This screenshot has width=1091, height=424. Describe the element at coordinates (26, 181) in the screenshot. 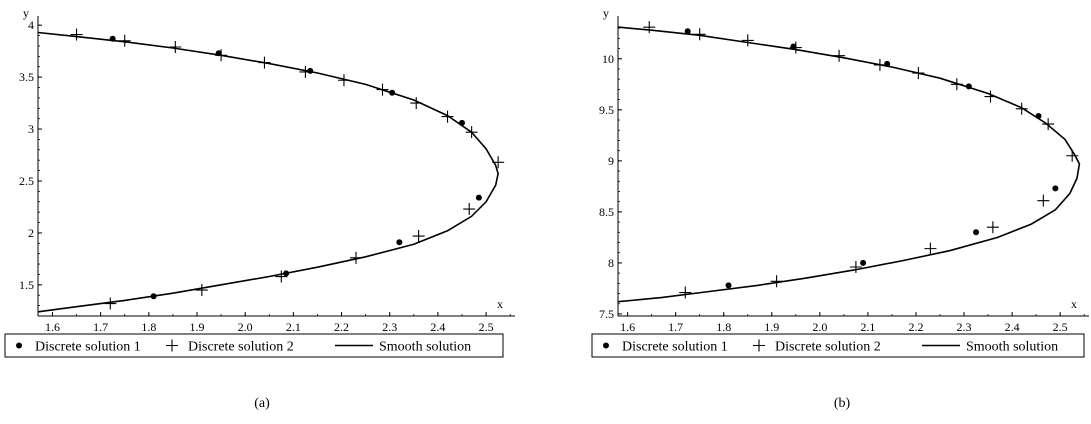

I see `y-tick-label: 2.5` at that location.